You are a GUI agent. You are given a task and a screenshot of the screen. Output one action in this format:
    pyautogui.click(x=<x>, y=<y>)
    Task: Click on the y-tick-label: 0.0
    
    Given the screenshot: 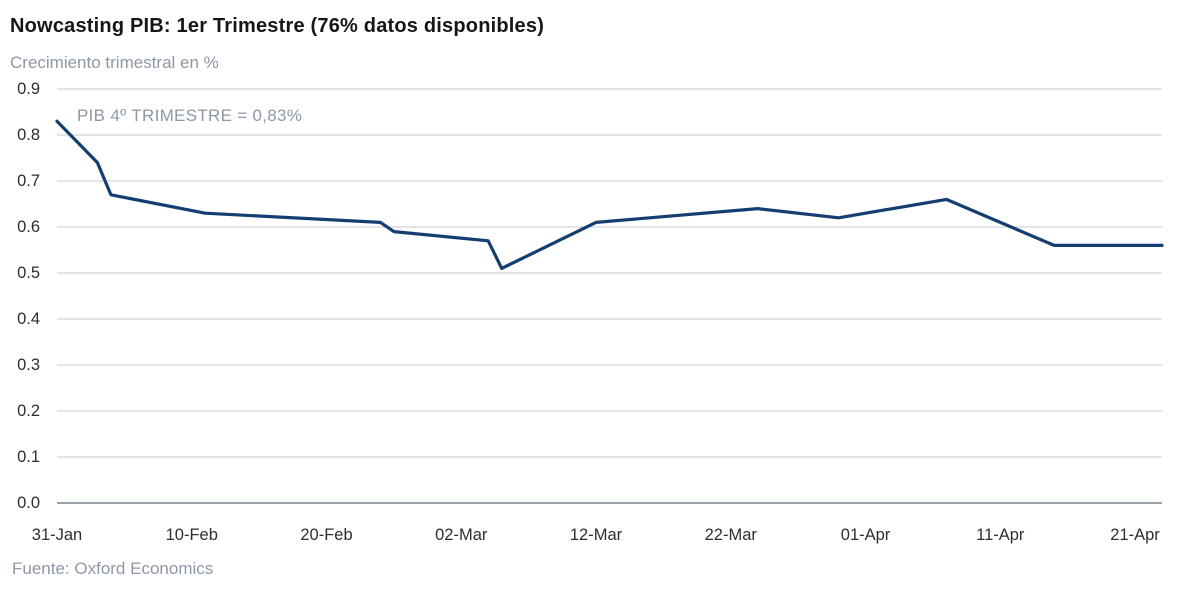 What is the action you would take?
    pyautogui.click(x=28, y=503)
    